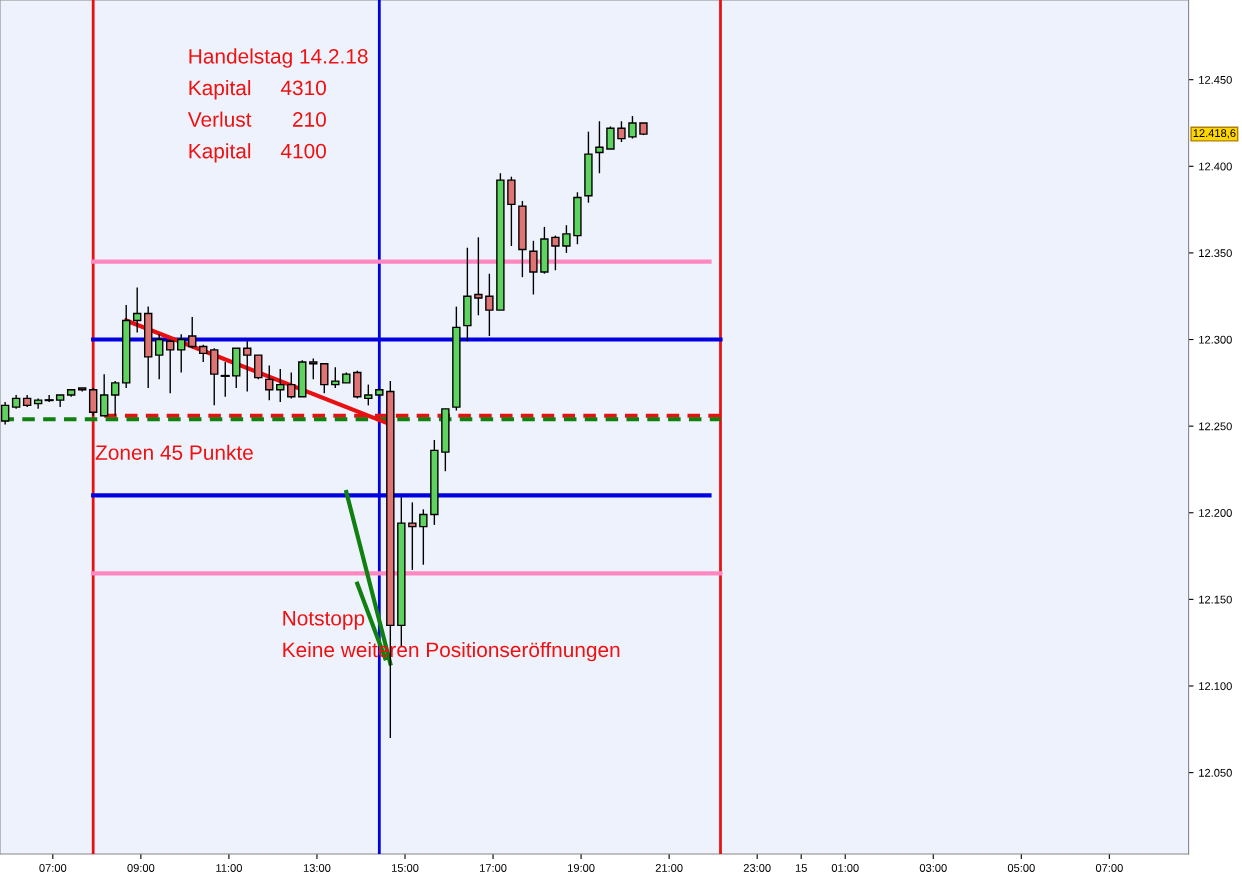 Image resolution: width=1242 pixels, height=885 pixels. I want to click on y-tick-label: 12.250, so click(1215, 426).